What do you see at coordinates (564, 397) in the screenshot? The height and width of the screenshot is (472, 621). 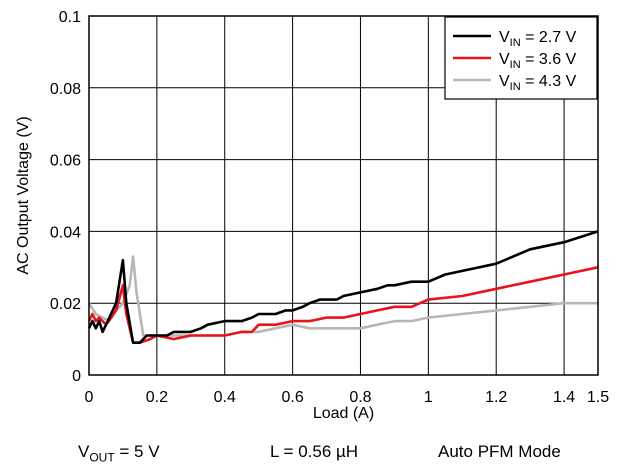 I see `x-tick-label: 1.4` at bounding box center [564, 397].